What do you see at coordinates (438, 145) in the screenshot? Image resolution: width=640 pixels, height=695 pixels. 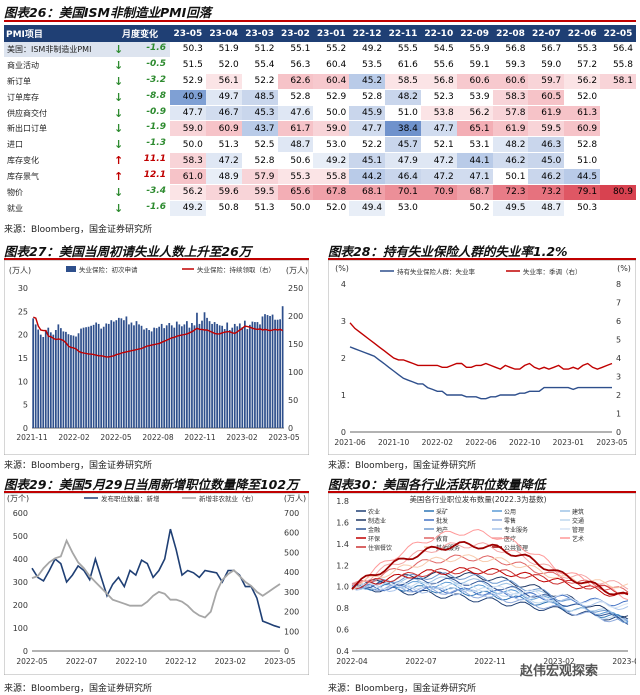 I see `table-cell: 52.1` at bounding box center [438, 145].